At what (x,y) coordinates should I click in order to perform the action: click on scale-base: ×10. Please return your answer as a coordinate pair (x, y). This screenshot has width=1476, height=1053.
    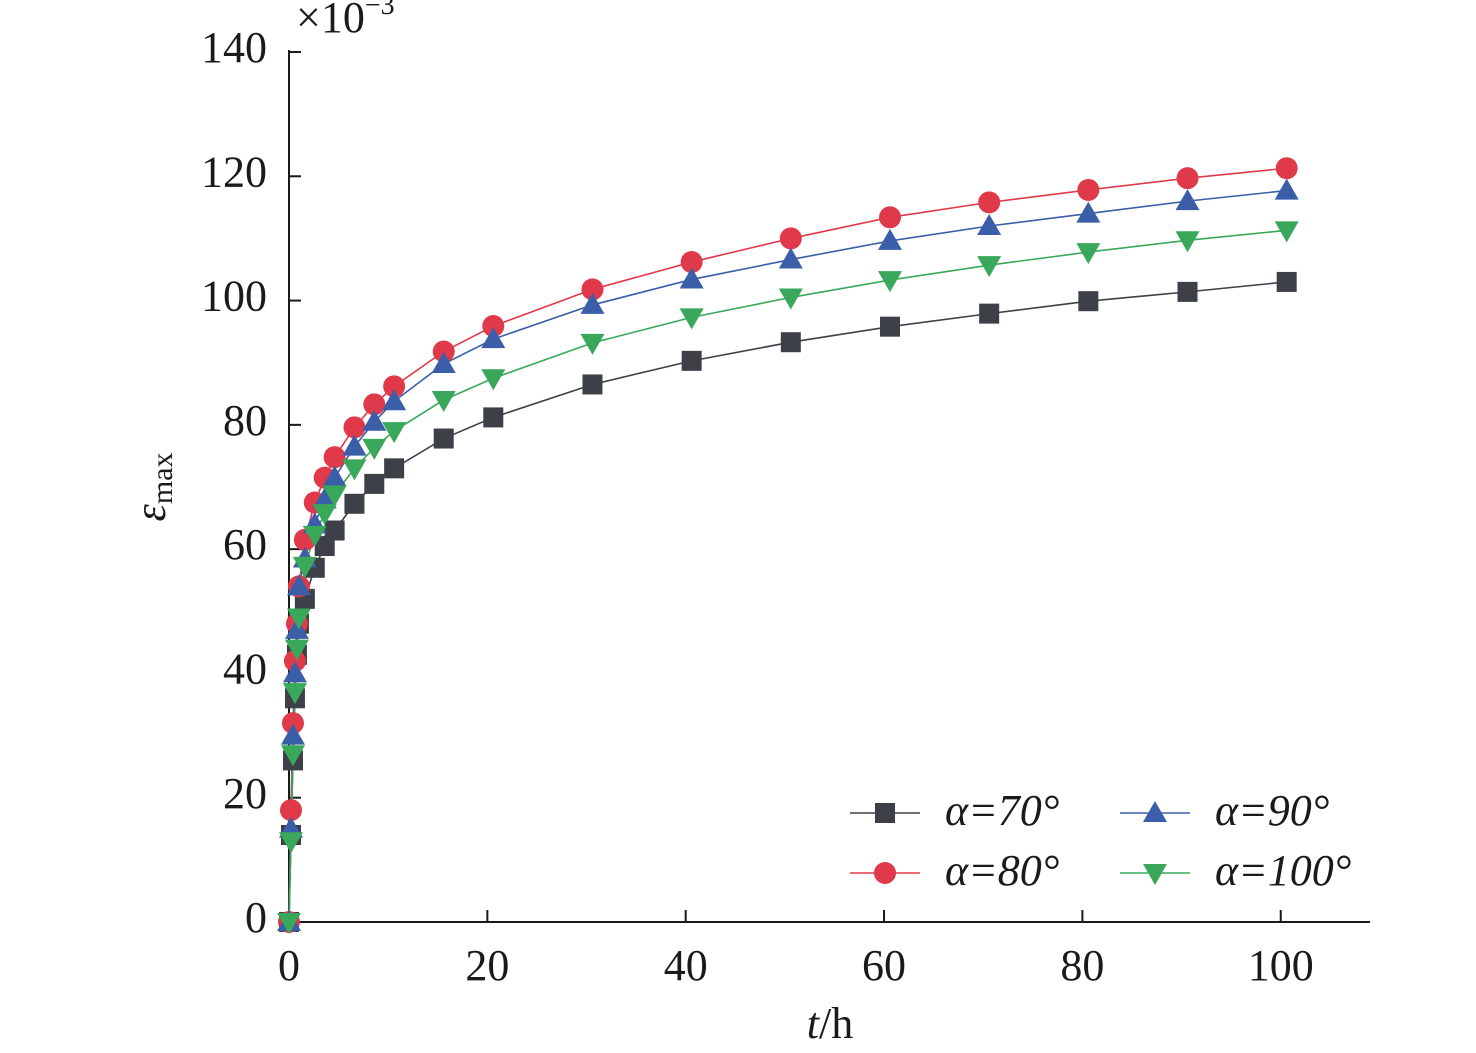
    Looking at the image, I should click on (330, 21).